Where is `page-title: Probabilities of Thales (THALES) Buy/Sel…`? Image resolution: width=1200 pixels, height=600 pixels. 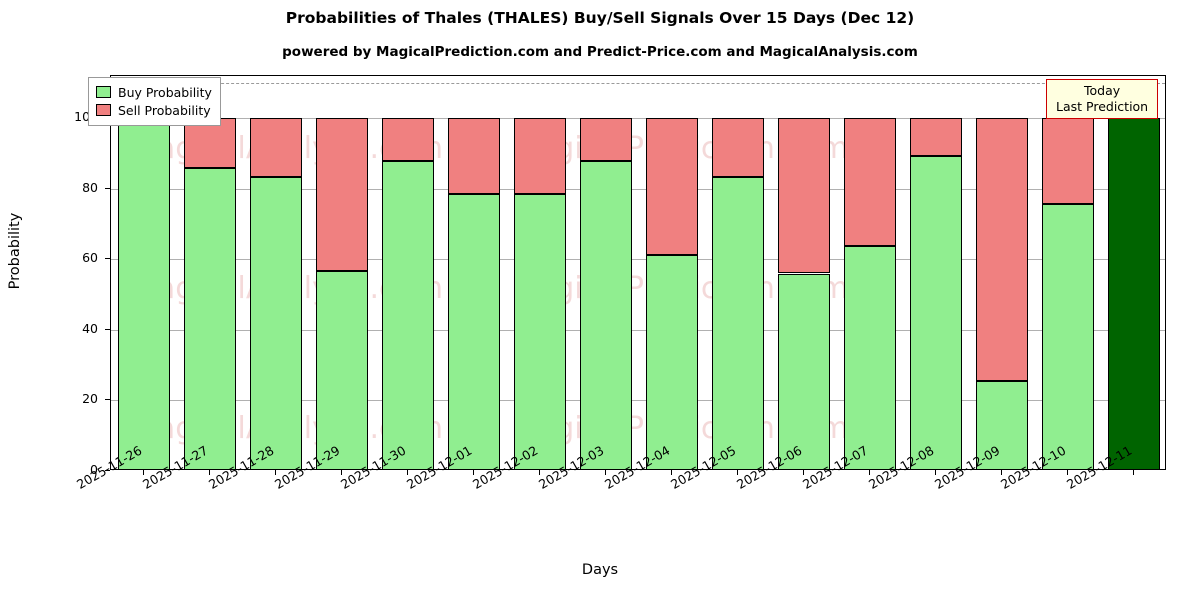
page-title: Probabilities of Thales (THALES) Buy/Sel… is located at coordinates (600, 18).